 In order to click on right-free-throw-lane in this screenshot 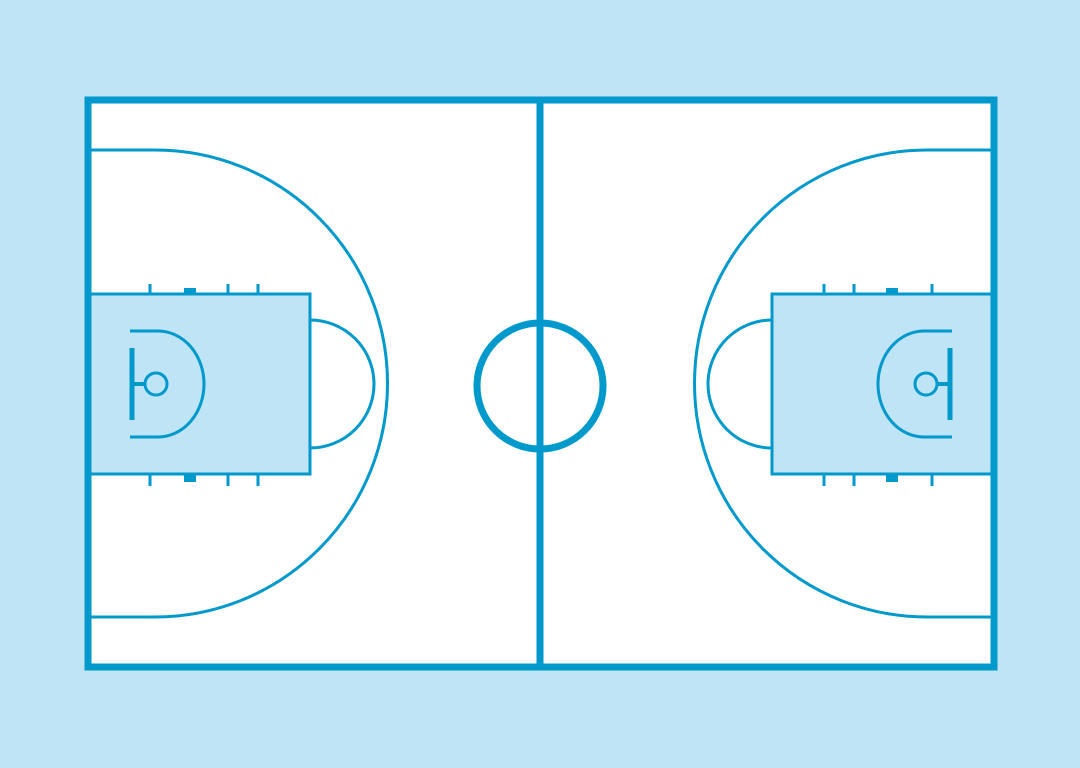, I will do `click(882, 384)`.